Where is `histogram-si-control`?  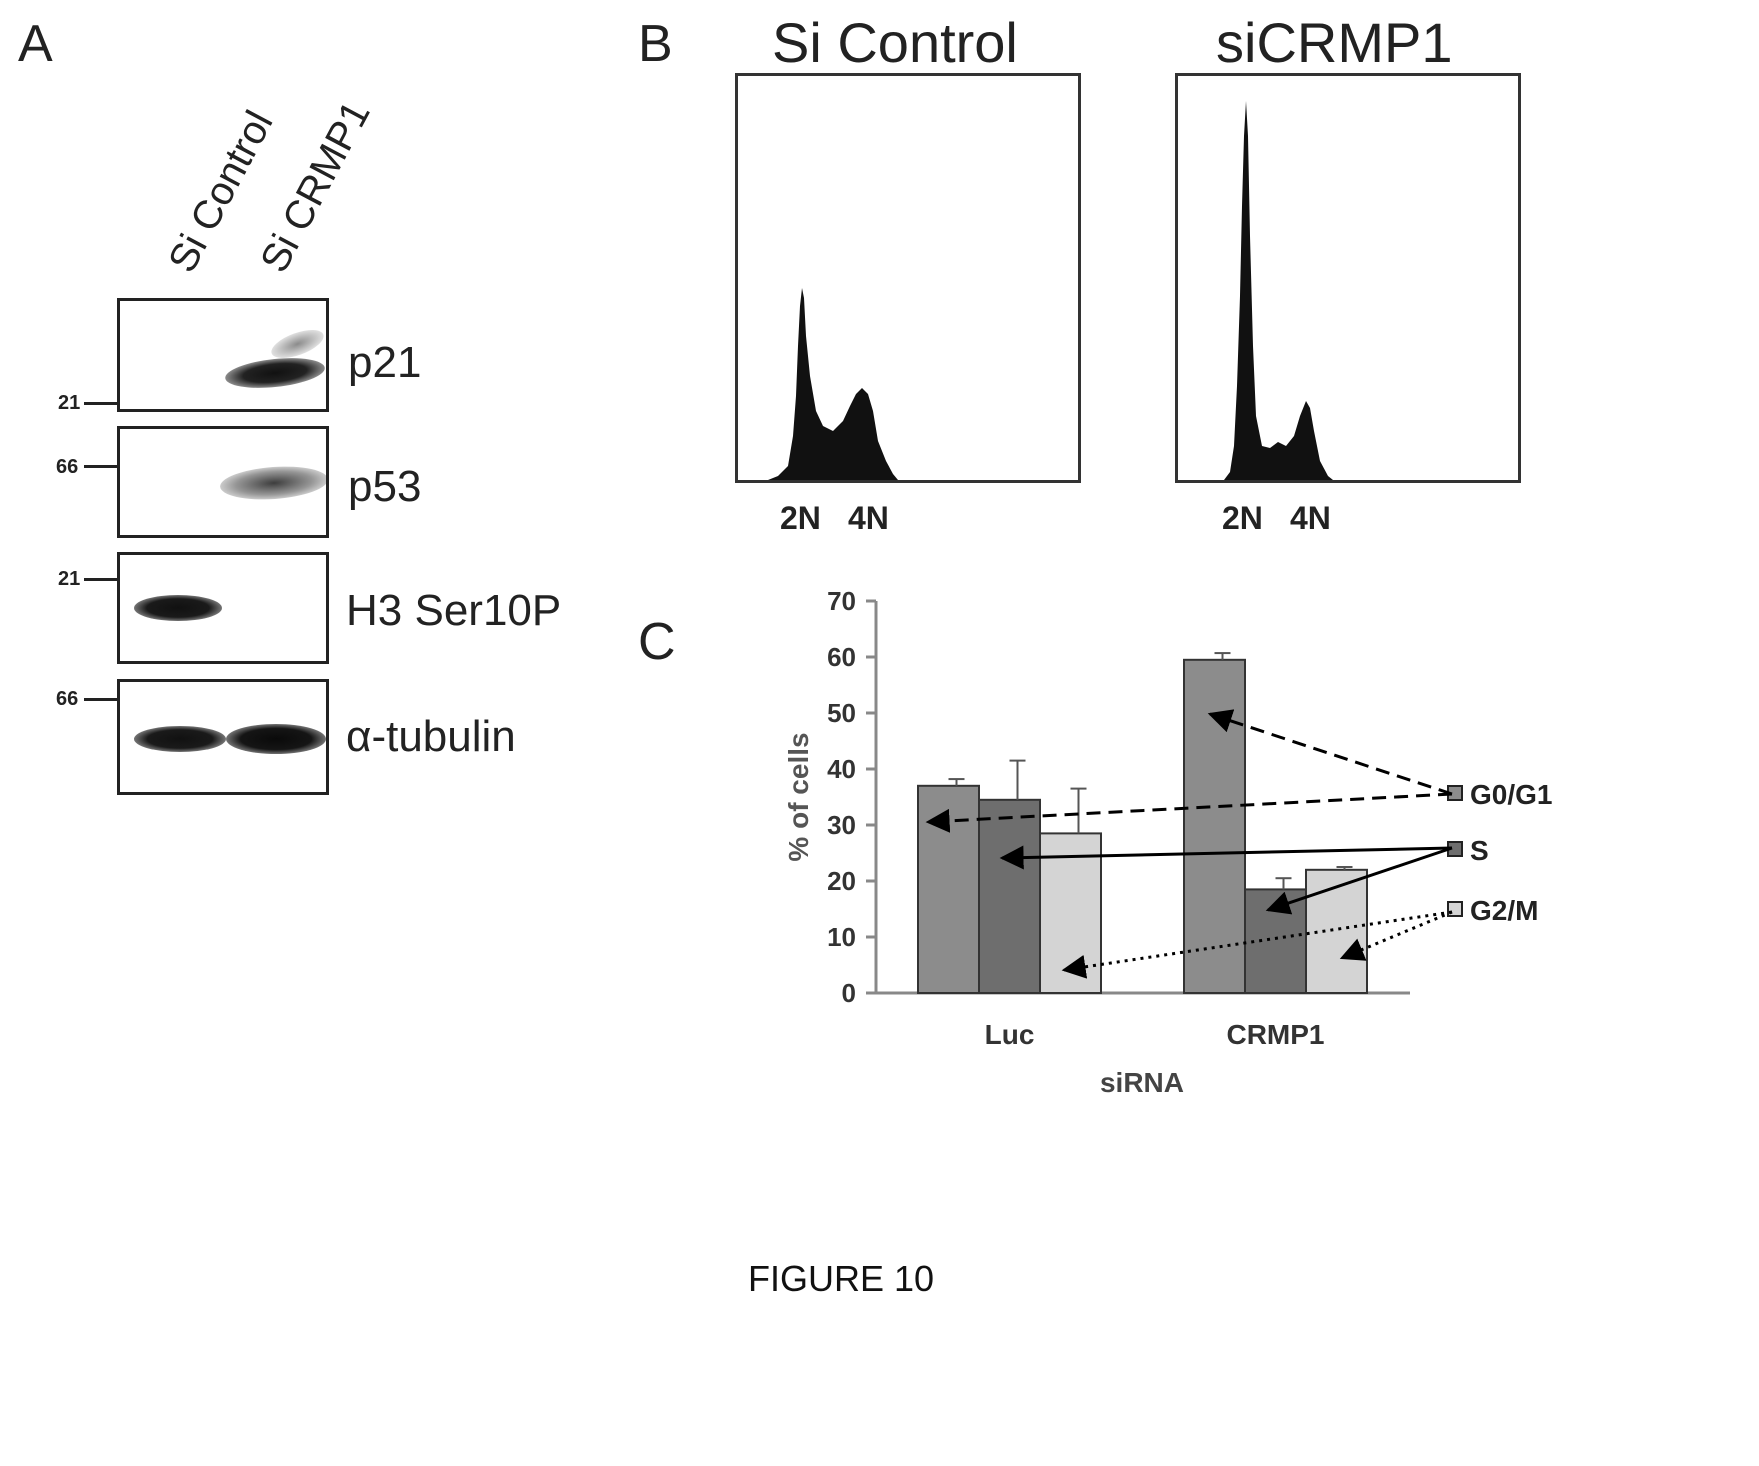 histogram-si-control is located at coordinates (908, 278).